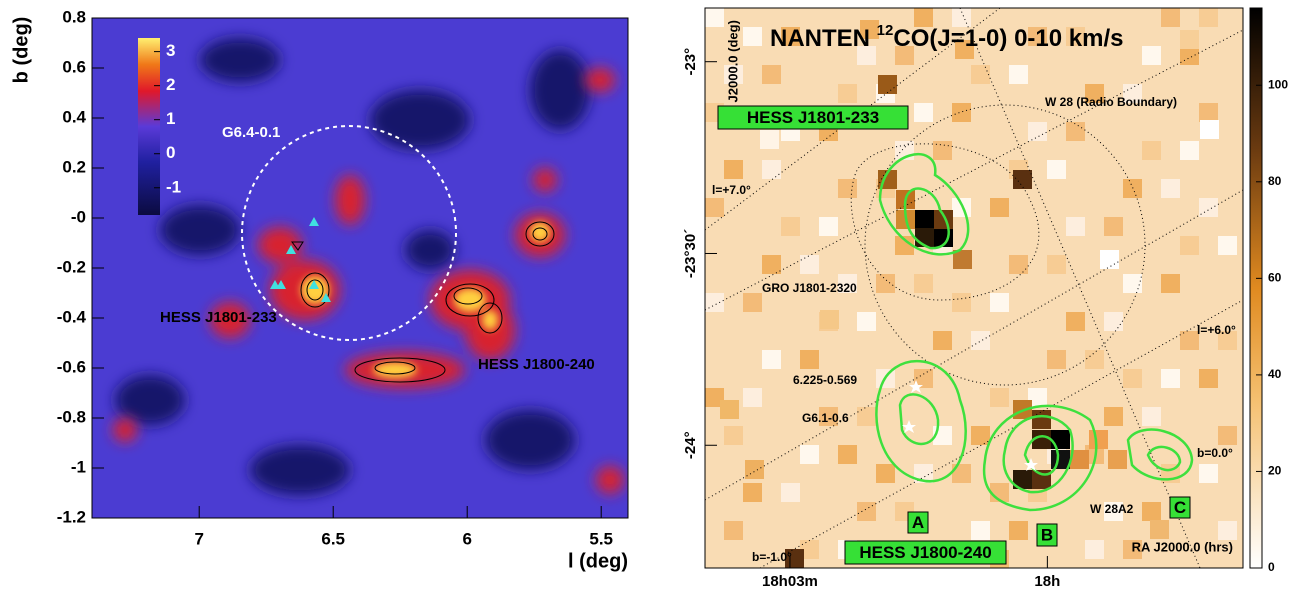  Describe the element at coordinates (71, 416) in the screenshot. I see `y-tick-label: -0.8` at that location.